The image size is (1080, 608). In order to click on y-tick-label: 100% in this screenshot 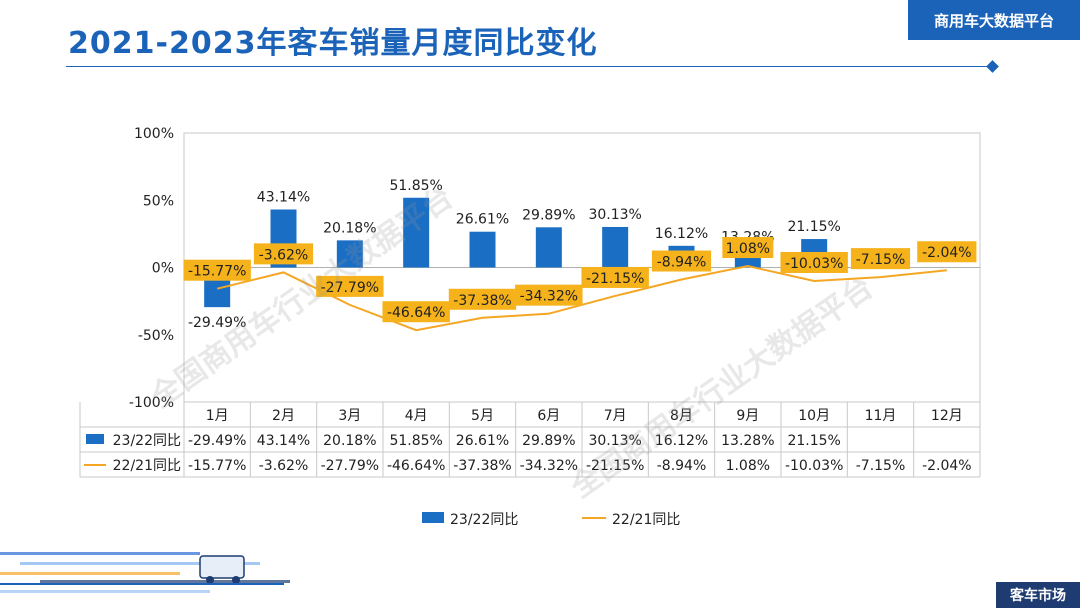, I will do `click(154, 134)`.